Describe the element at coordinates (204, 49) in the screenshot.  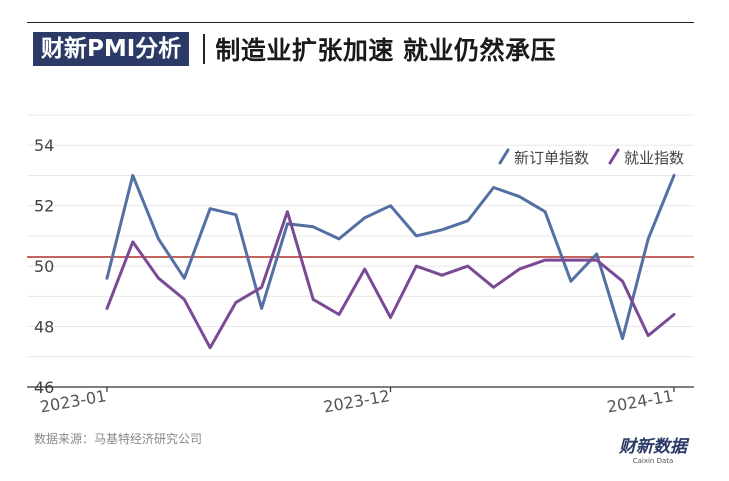
I see `title-separator` at that location.